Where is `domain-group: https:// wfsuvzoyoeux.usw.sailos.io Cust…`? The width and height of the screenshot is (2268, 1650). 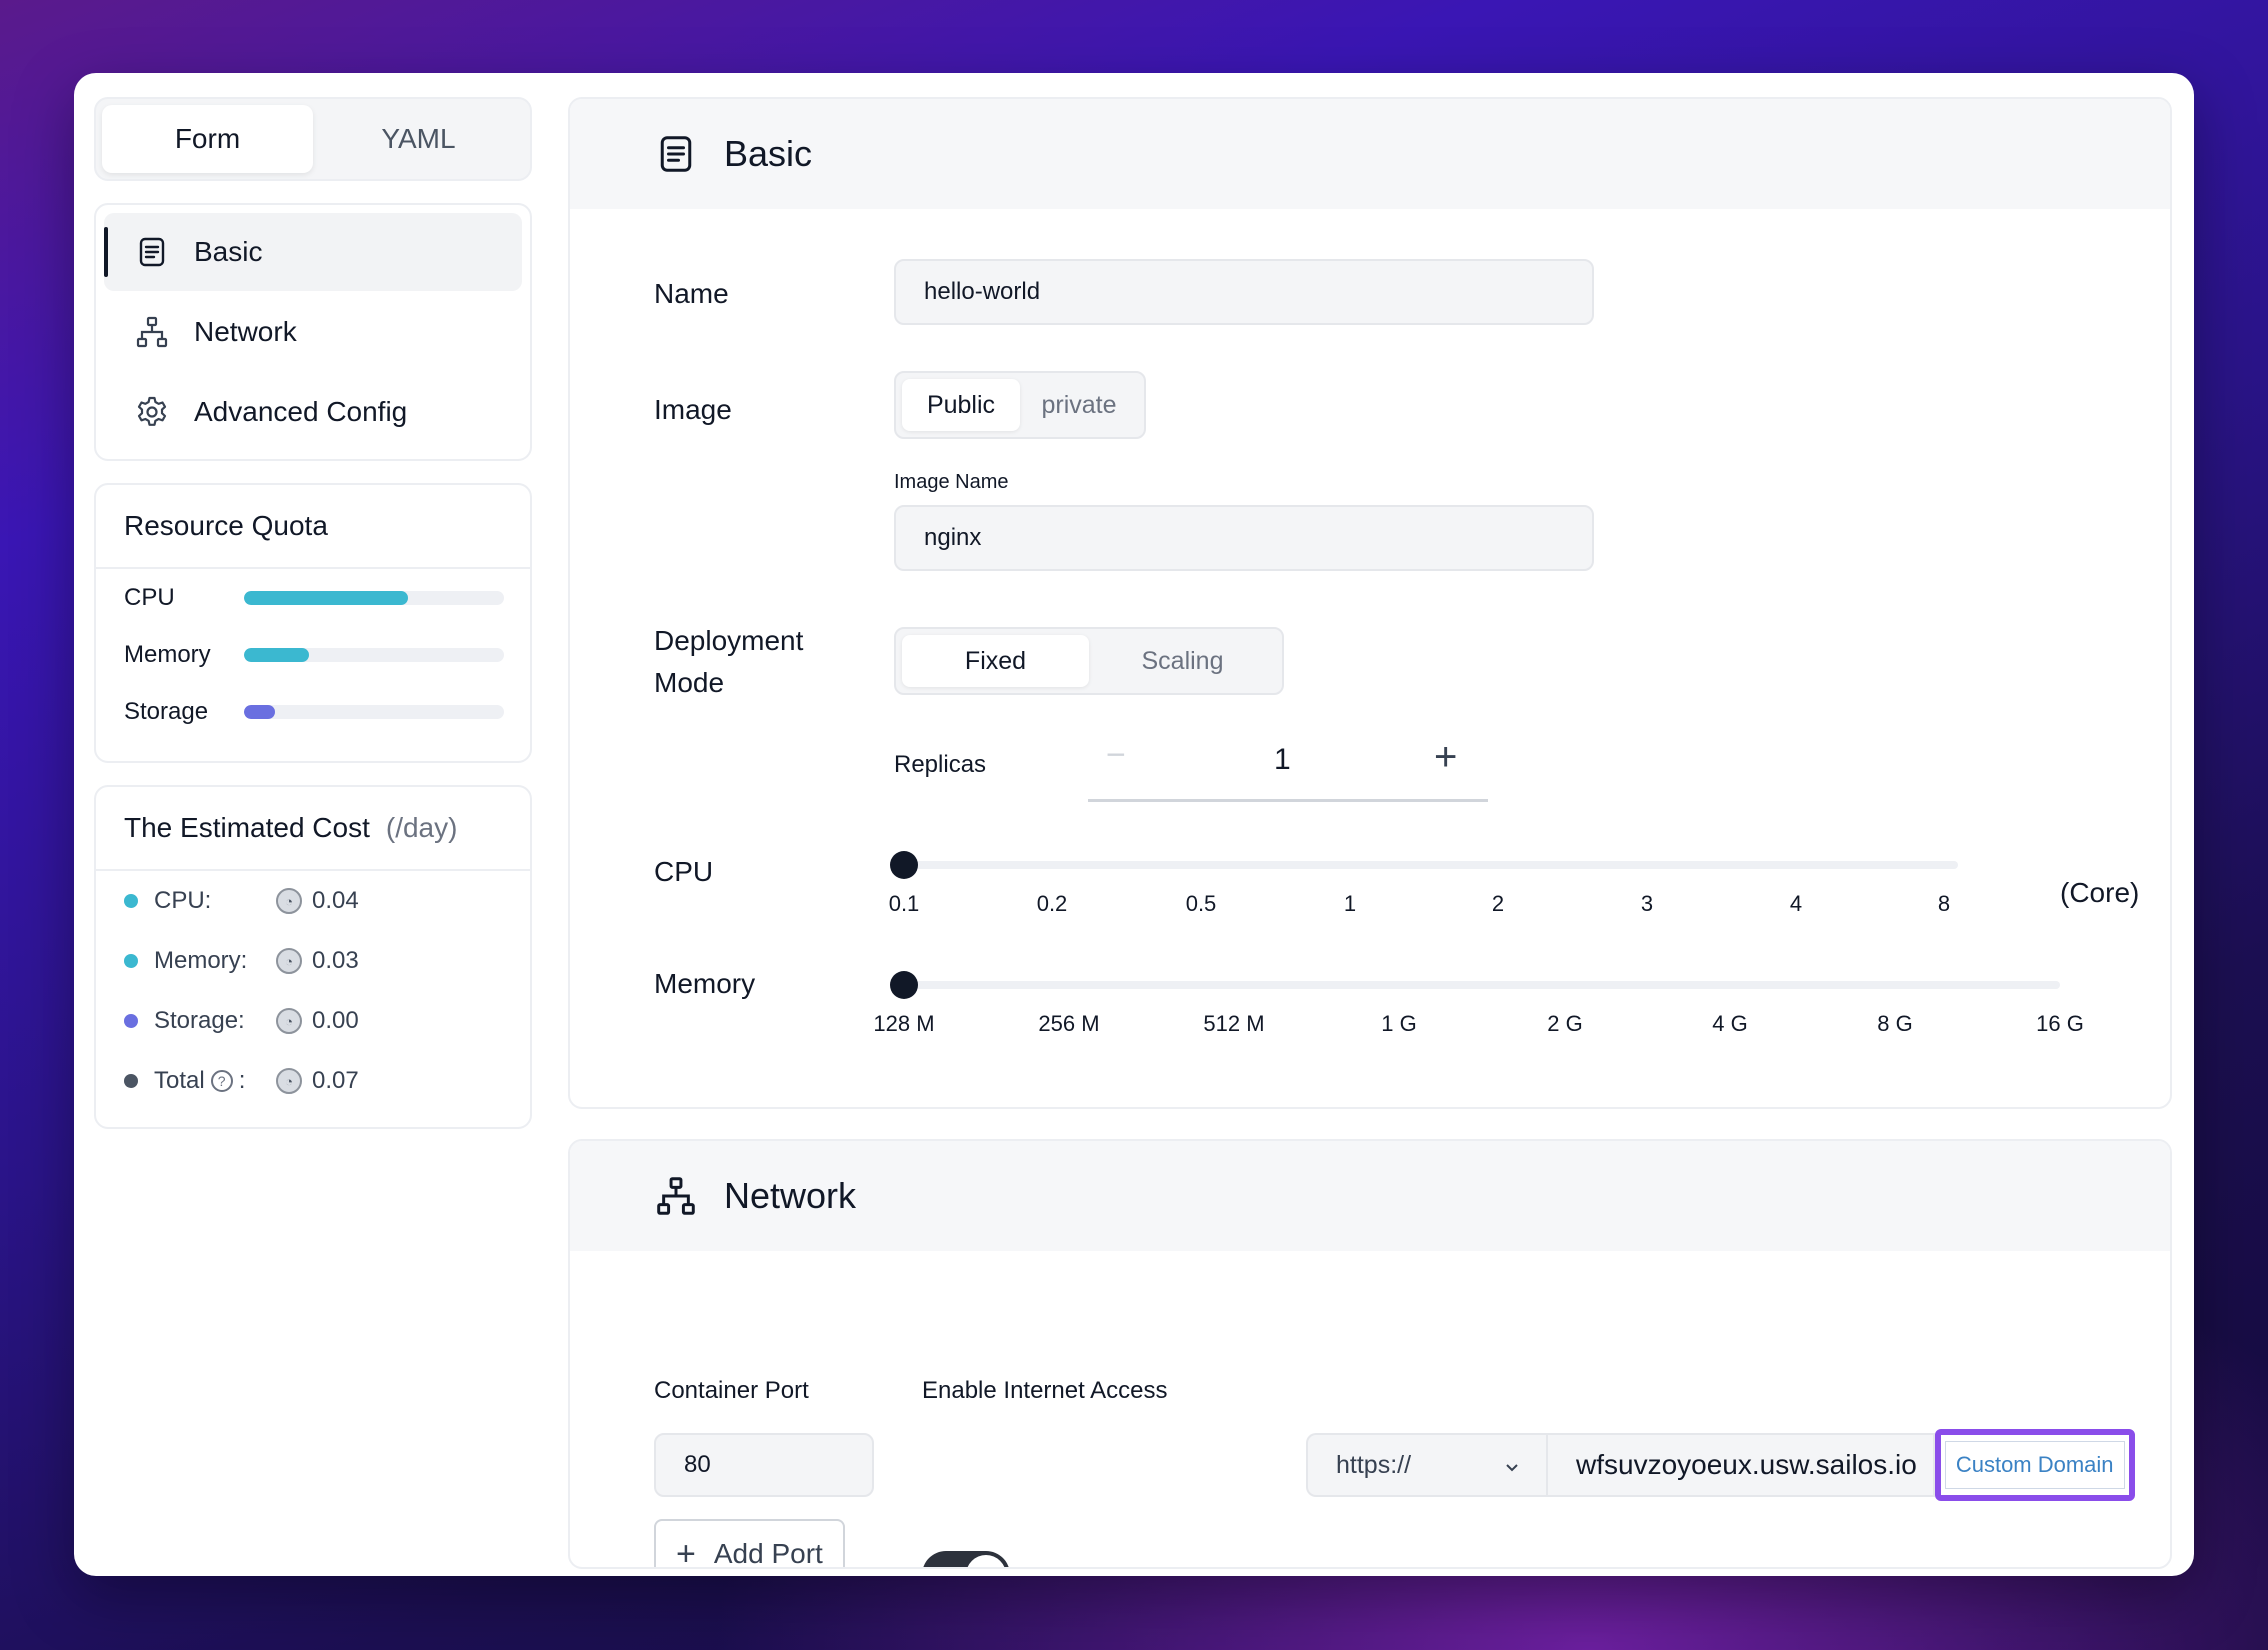 domain-group: https:// wfsuvzoyoeux.usw.sailos.io Cust… is located at coordinates (1720, 1465).